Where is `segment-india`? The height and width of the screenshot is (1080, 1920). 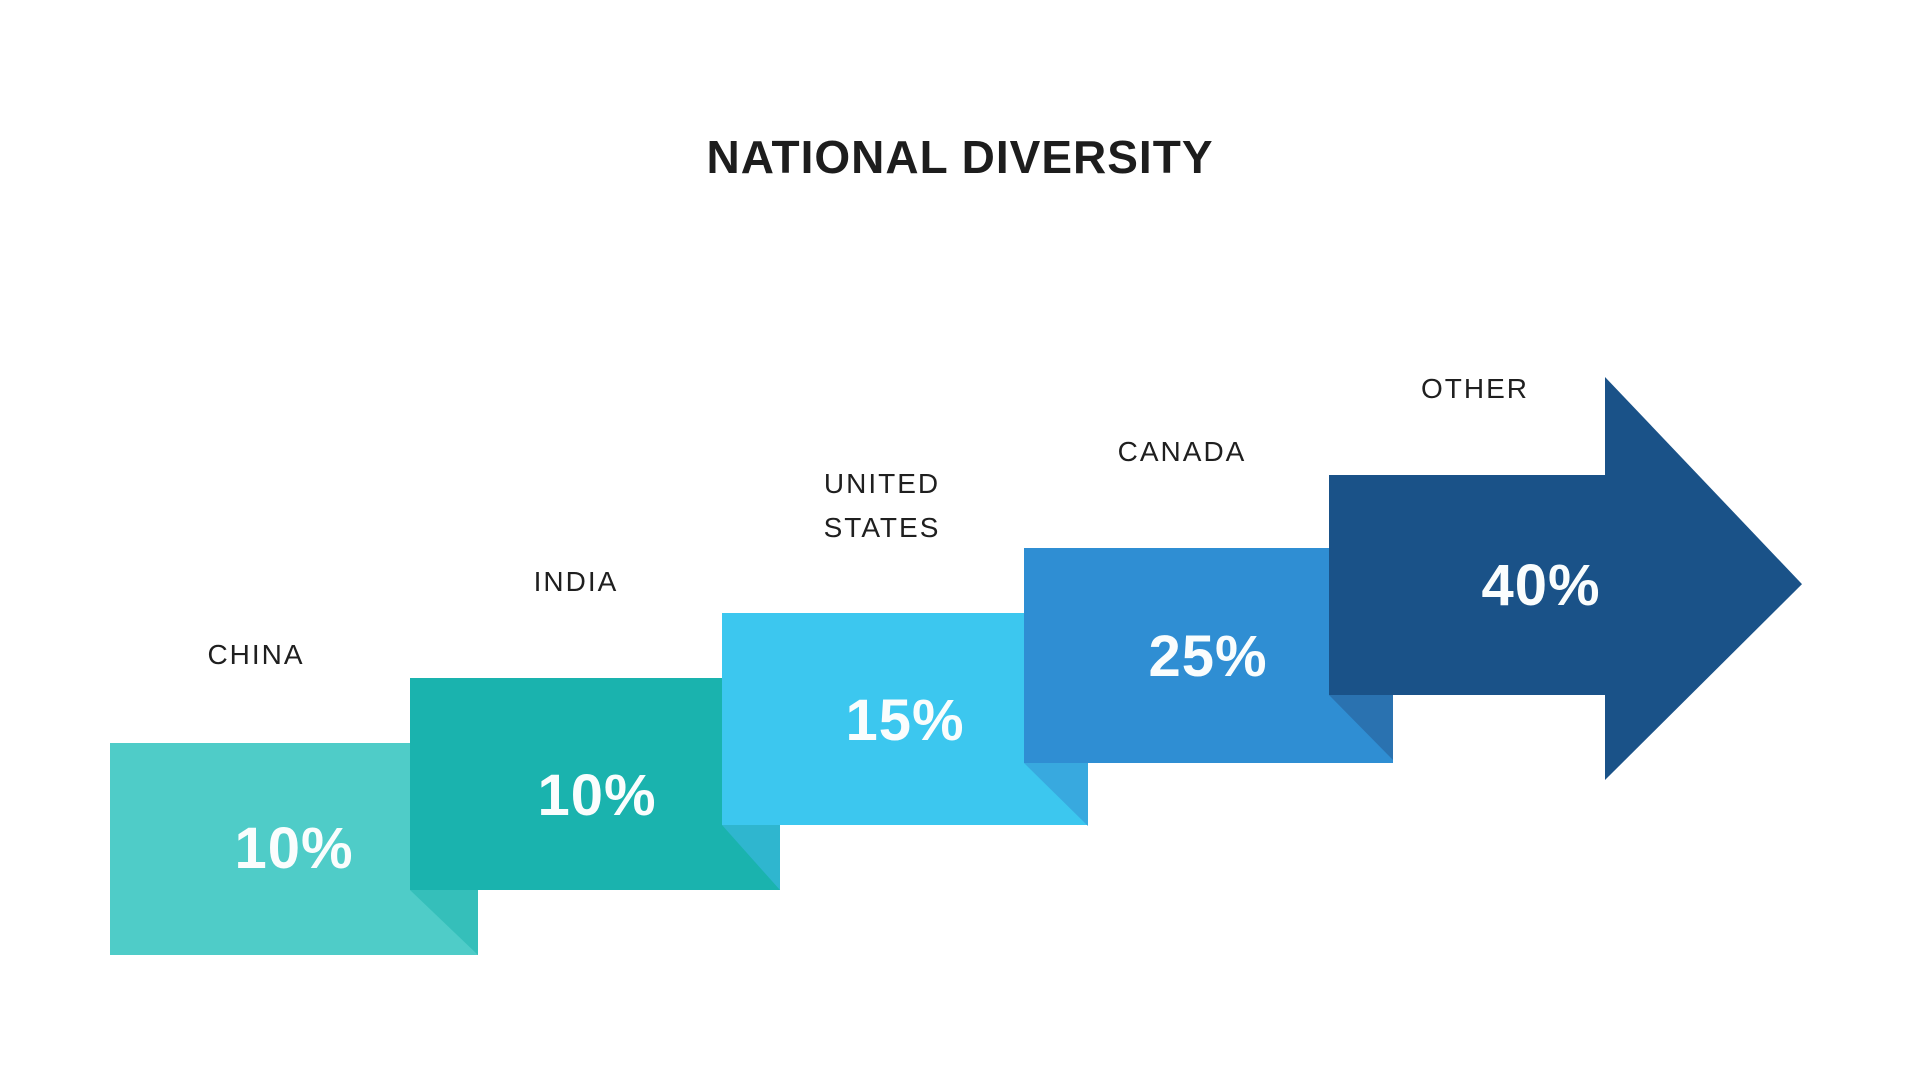
segment-india is located at coordinates (595, 784).